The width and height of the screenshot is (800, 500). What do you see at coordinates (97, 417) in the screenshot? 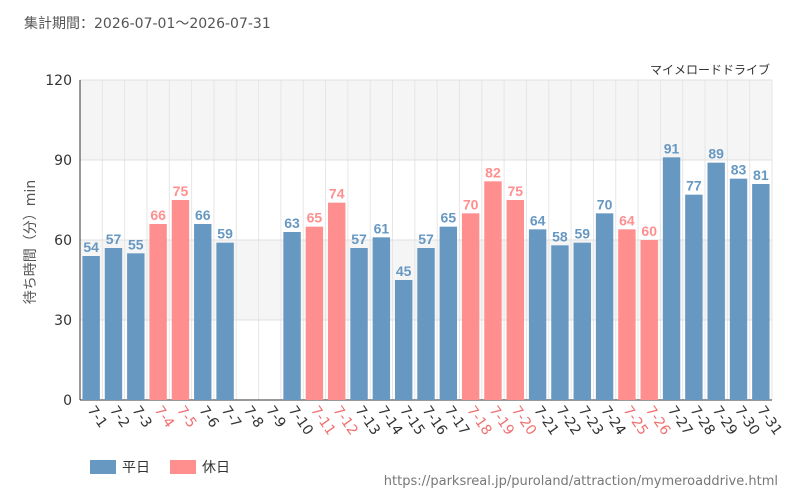
I see `x-tick-label: 7-1` at bounding box center [97, 417].